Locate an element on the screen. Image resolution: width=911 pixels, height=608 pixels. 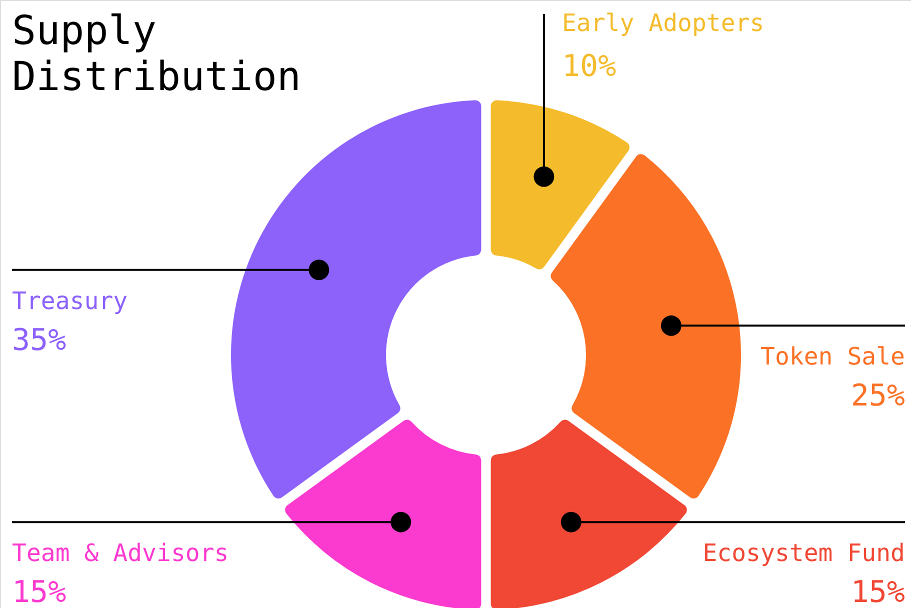
slice-label: Team & Advisors is located at coordinates (120, 553).